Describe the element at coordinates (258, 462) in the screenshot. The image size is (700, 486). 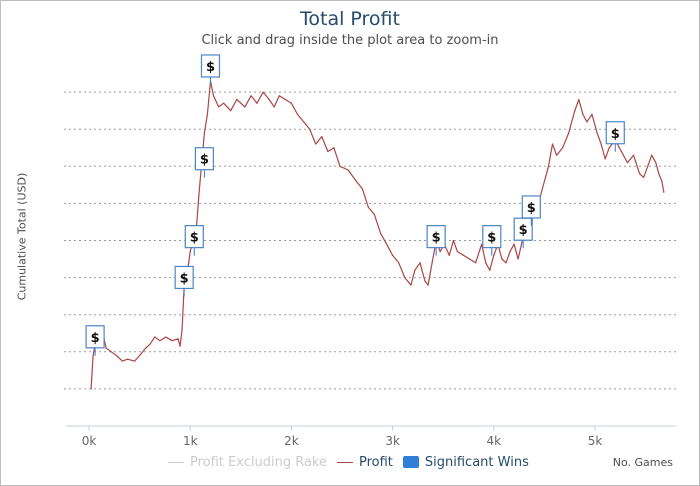
I see `legend-label: Profit Excluding Rake` at that location.